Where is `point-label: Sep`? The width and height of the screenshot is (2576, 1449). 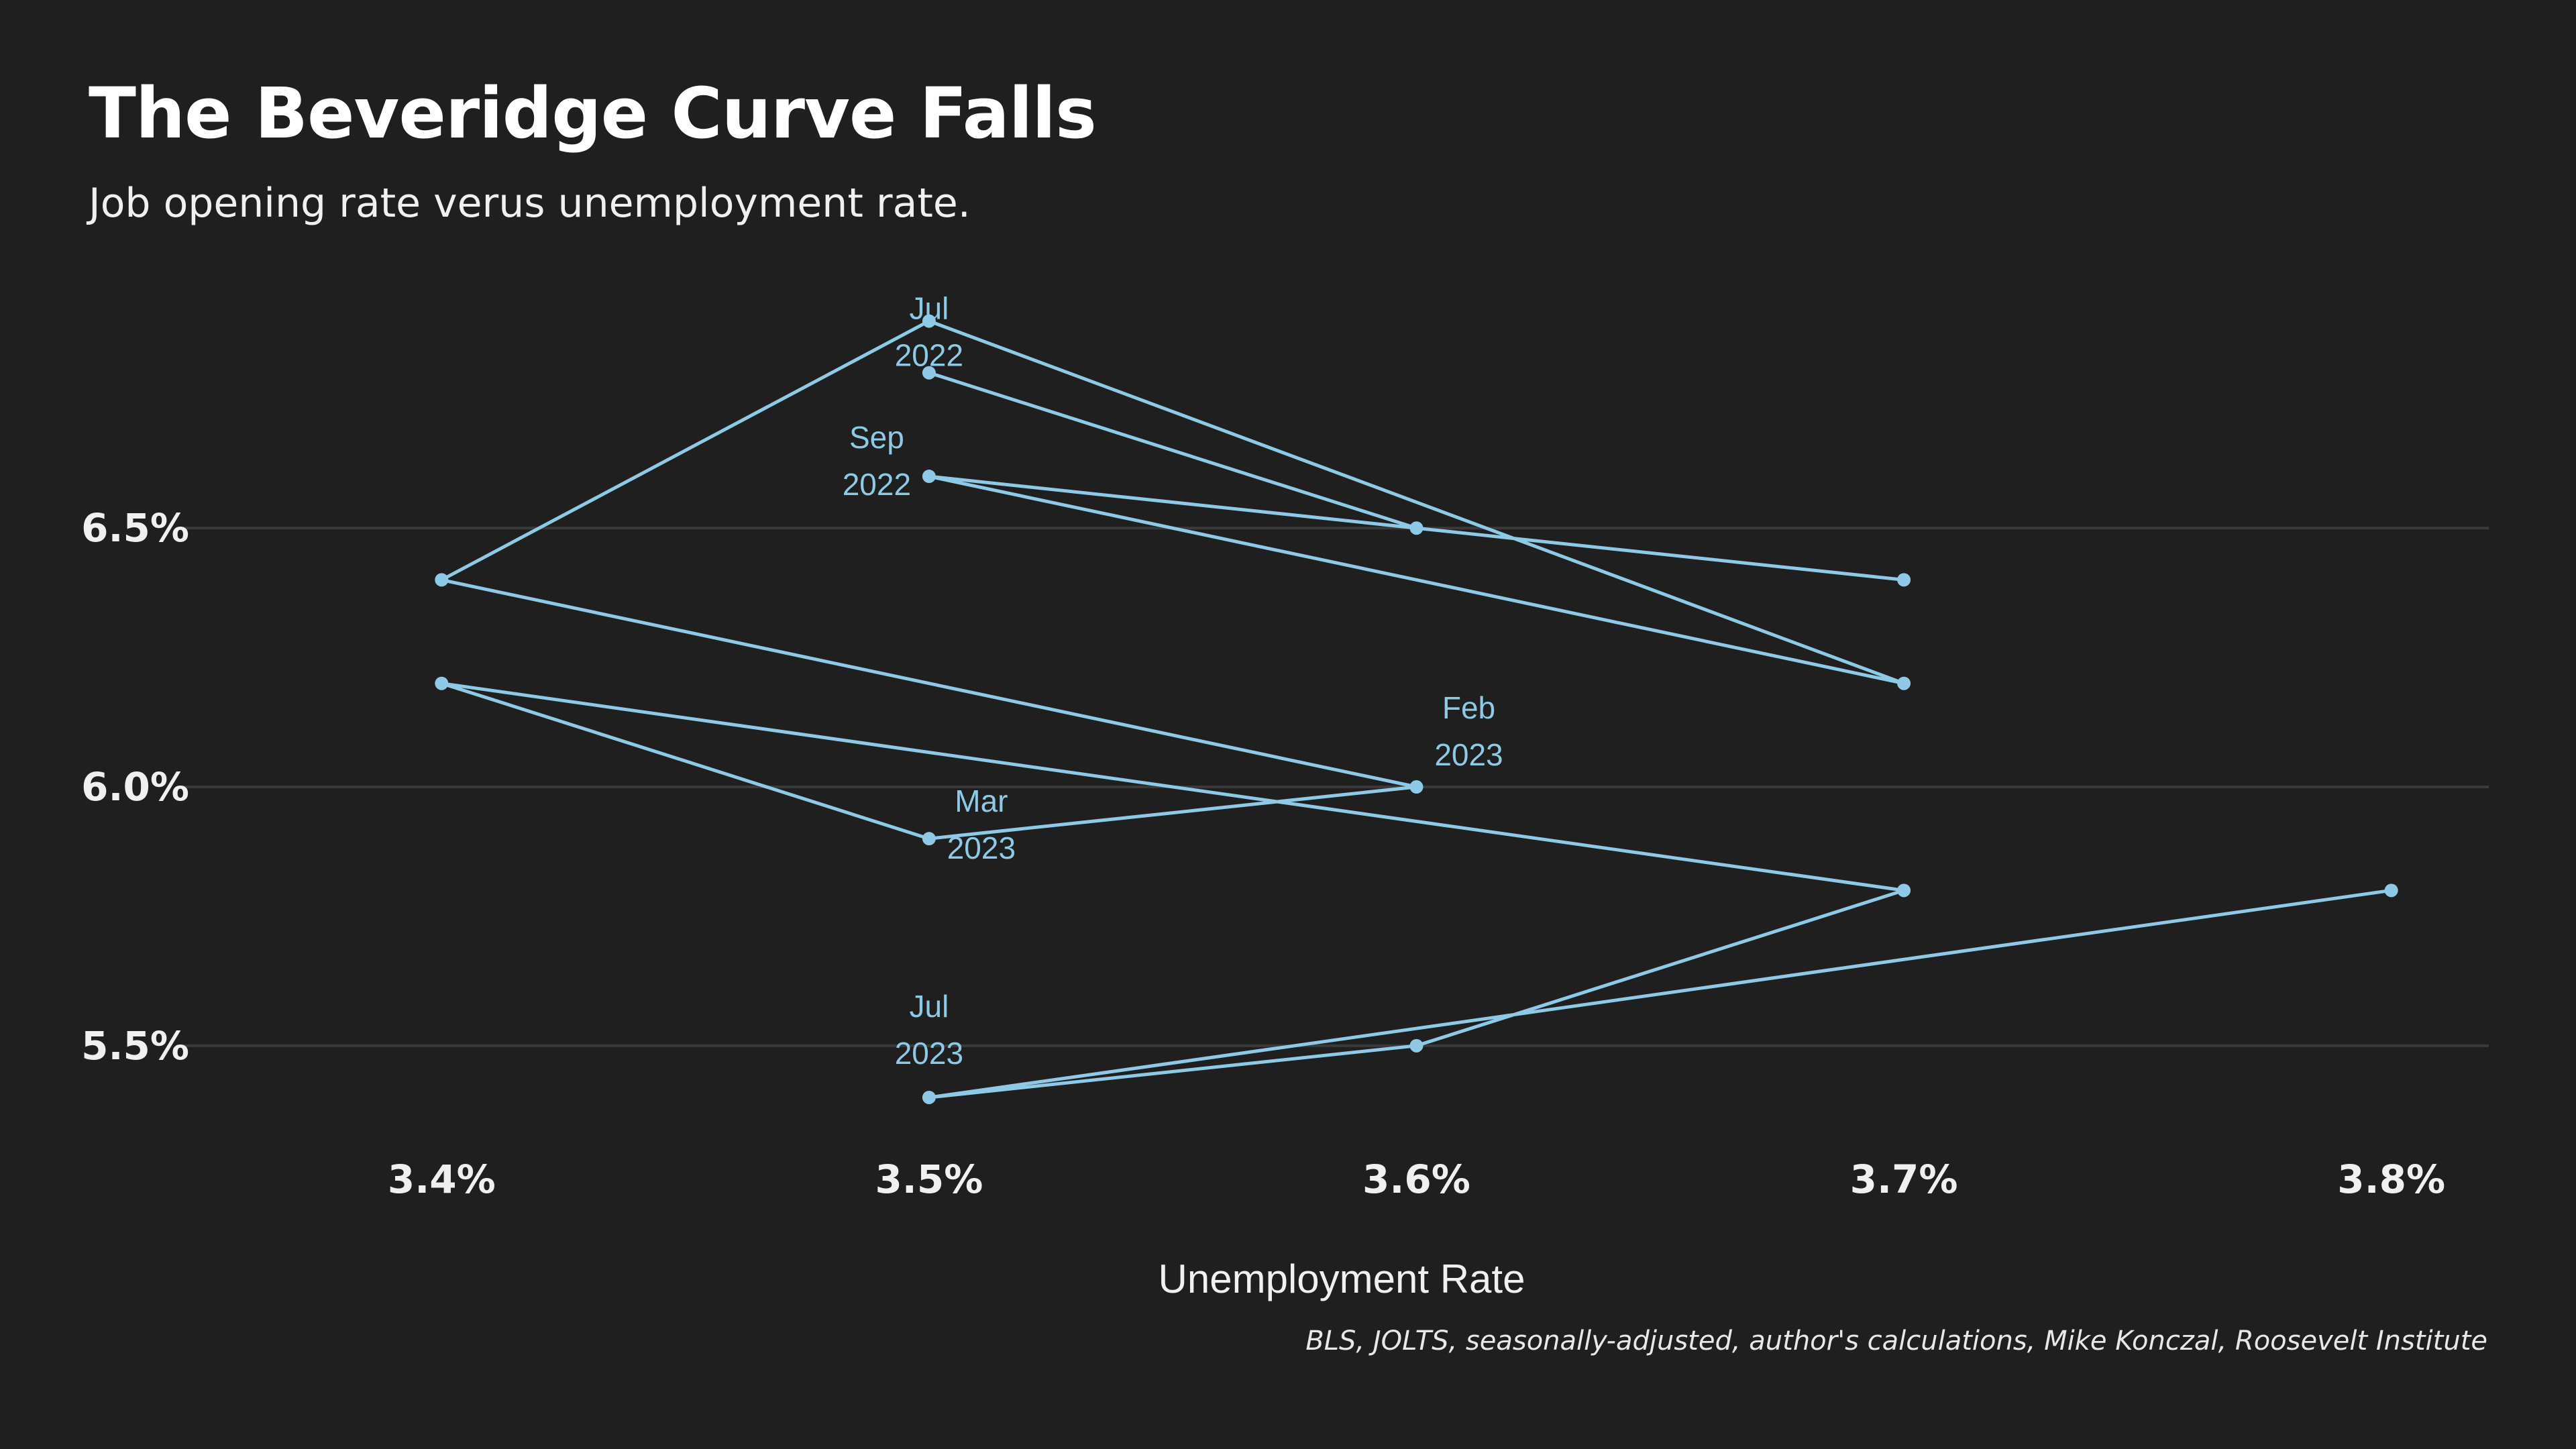
point-label: Sep is located at coordinates (876, 437).